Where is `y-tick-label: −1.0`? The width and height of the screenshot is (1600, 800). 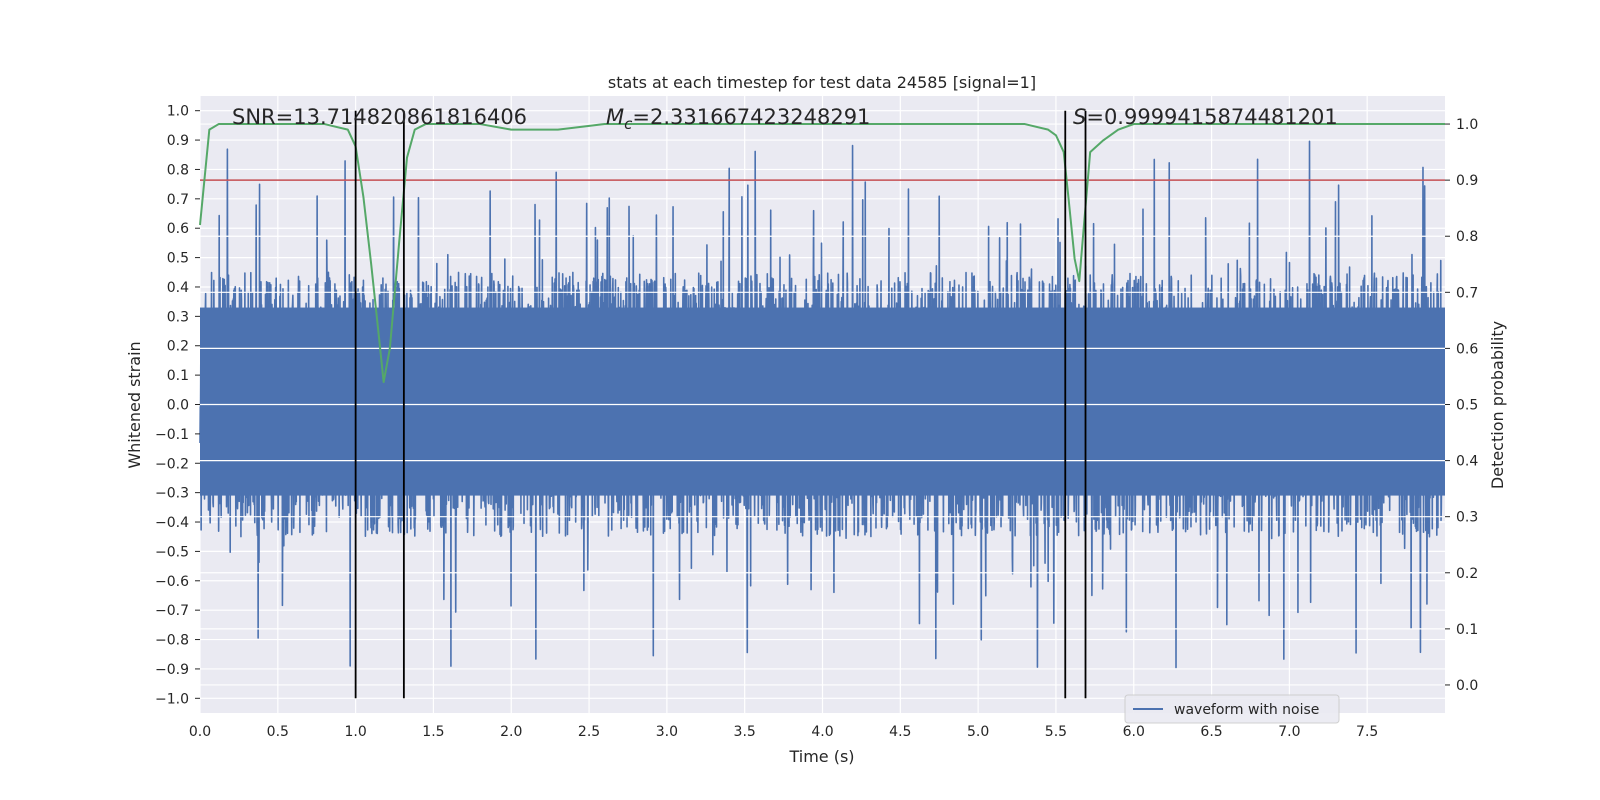 y-tick-label: −1.0 is located at coordinates (172, 699).